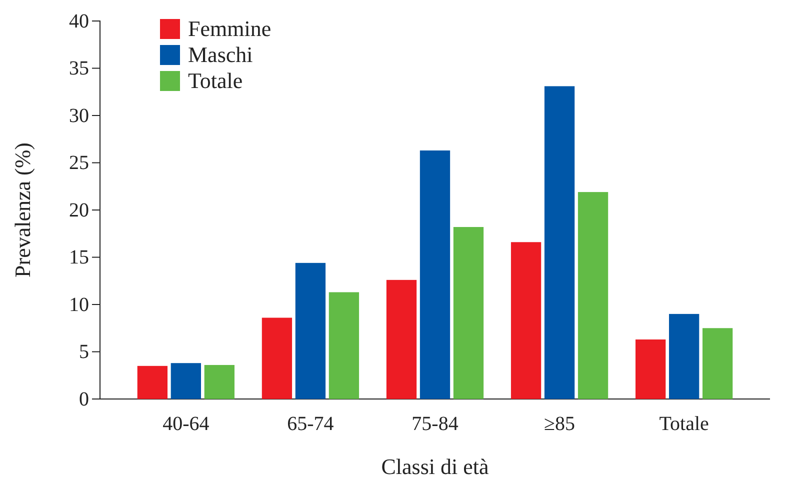  Describe the element at coordinates (684, 424) in the screenshot. I see `x-tick-label: Totale` at that location.